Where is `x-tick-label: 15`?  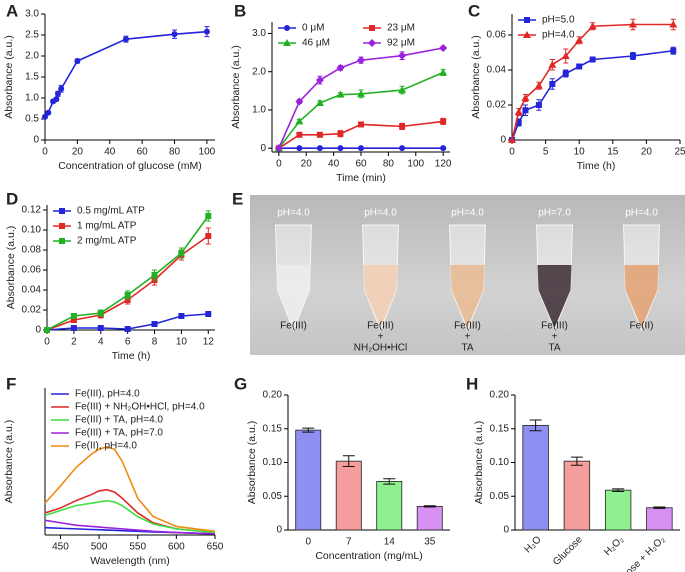
x-tick-label: 15 is located at coordinates (613, 152).